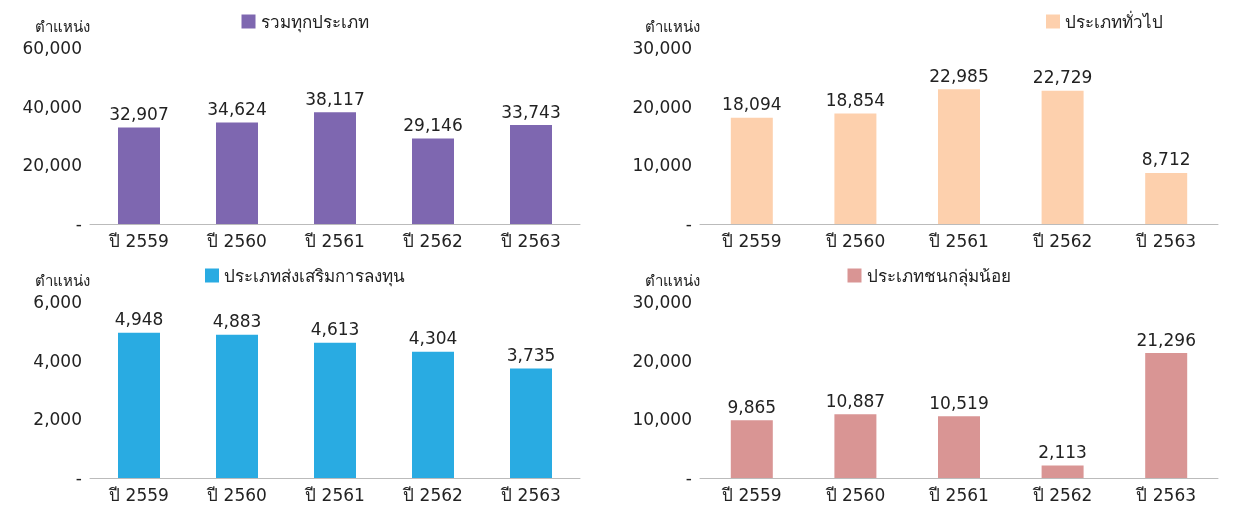 The image size is (1248, 508). What do you see at coordinates (752, 104) in the screenshot?
I see `data-label: 18,094` at bounding box center [752, 104].